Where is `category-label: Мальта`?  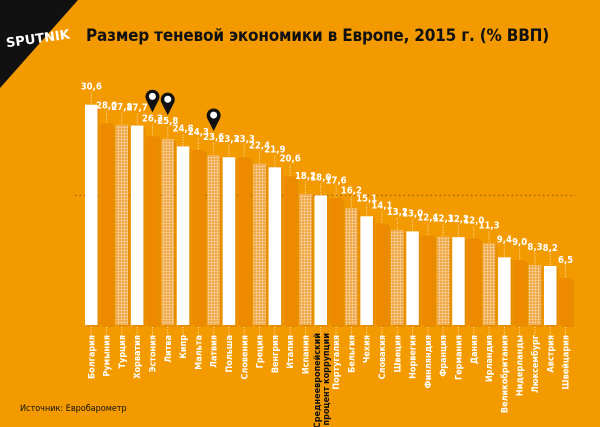 category-label: Мальта is located at coordinates (199, 352).